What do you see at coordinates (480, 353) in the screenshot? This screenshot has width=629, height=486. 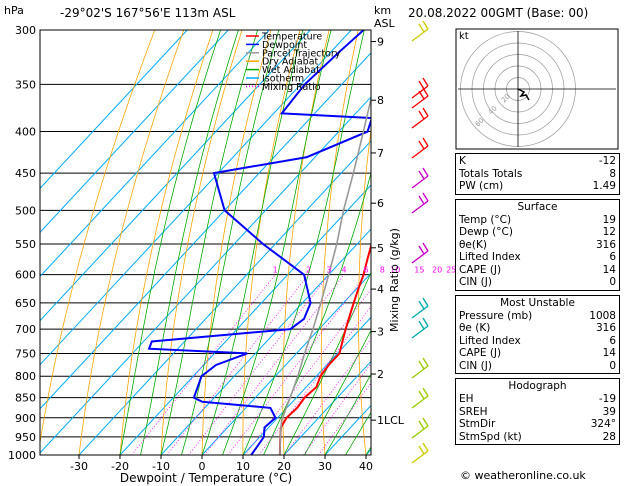 I see `most-unstable-label: CAPE (J)` at bounding box center [480, 353].